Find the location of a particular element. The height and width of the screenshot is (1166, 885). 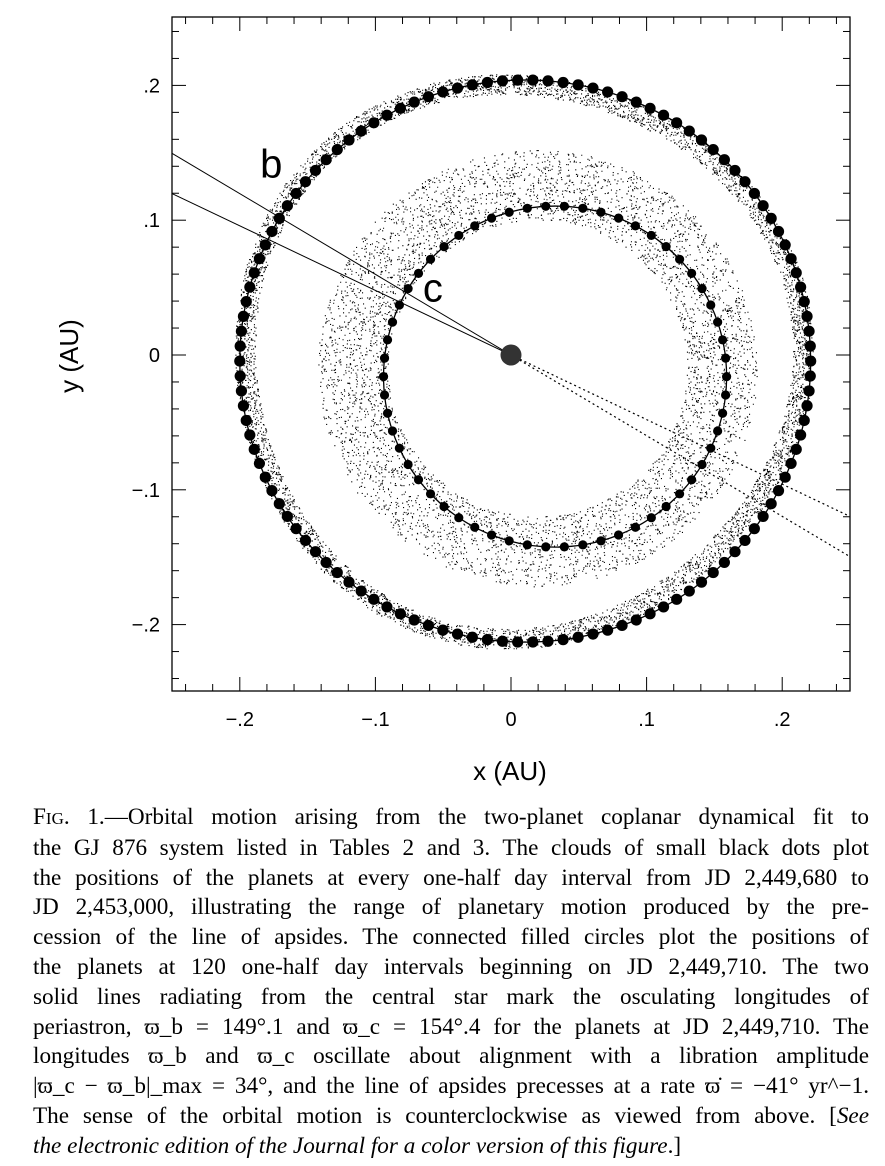

x-tick-label: .1 is located at coordinates (646, 720).